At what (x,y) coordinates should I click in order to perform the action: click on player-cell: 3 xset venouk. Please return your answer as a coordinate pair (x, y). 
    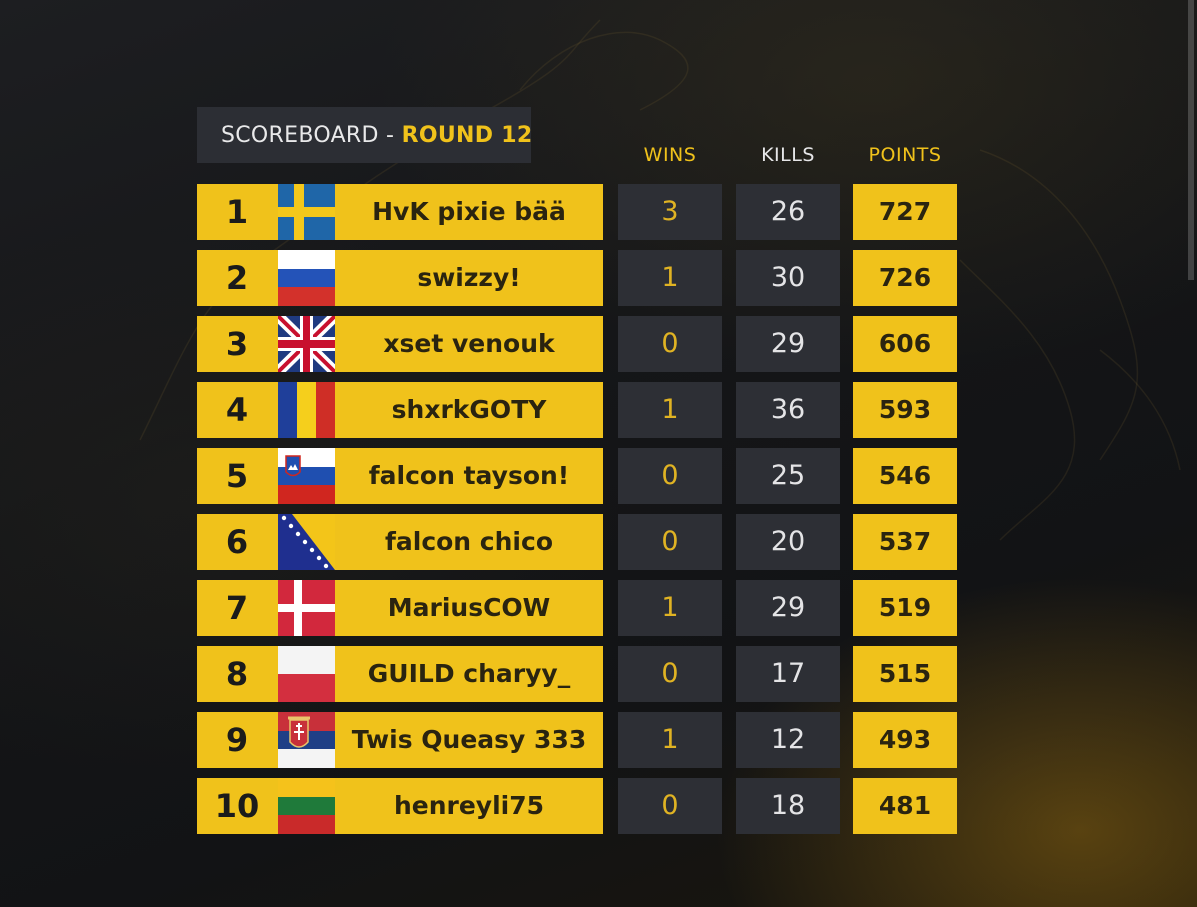
    Looking at the image, I should click on (400, 344).